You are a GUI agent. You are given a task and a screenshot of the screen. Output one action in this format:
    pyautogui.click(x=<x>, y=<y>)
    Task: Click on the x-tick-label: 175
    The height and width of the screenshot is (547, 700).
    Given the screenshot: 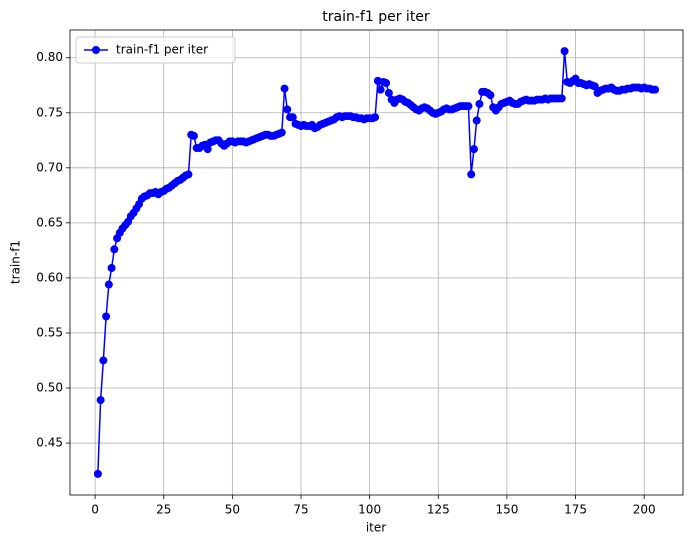 What is the action you would take?
    pyautogui.click(x=575, y=510)
    